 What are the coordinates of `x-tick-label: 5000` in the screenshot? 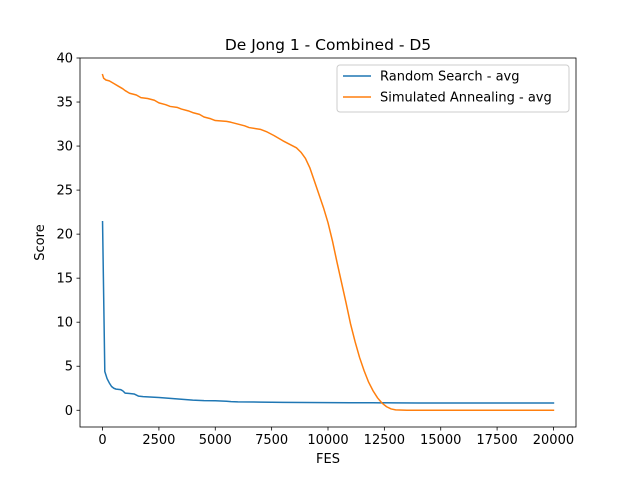 It's located at (215, 440).